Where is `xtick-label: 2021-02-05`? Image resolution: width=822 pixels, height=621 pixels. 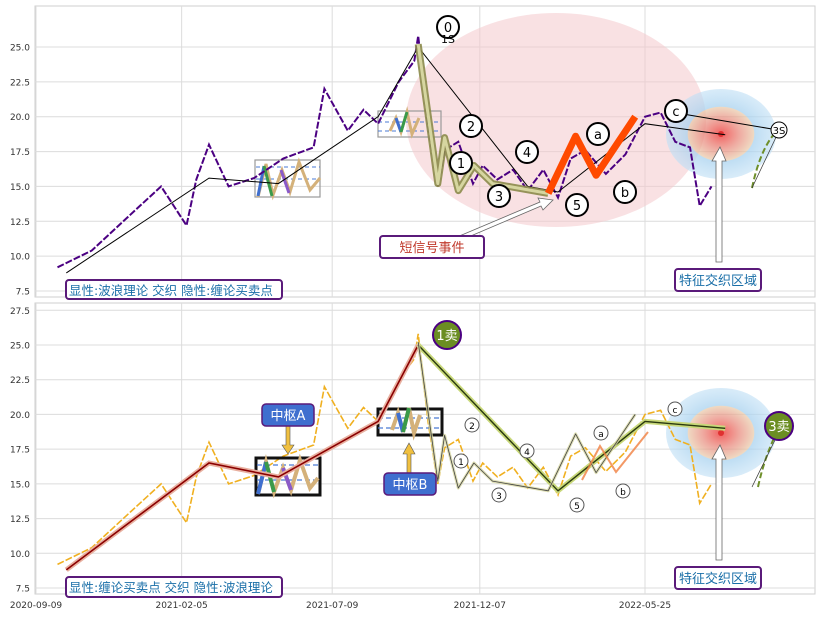
xtick-label: 2021-02-05 is located at coordinates (181, 606).